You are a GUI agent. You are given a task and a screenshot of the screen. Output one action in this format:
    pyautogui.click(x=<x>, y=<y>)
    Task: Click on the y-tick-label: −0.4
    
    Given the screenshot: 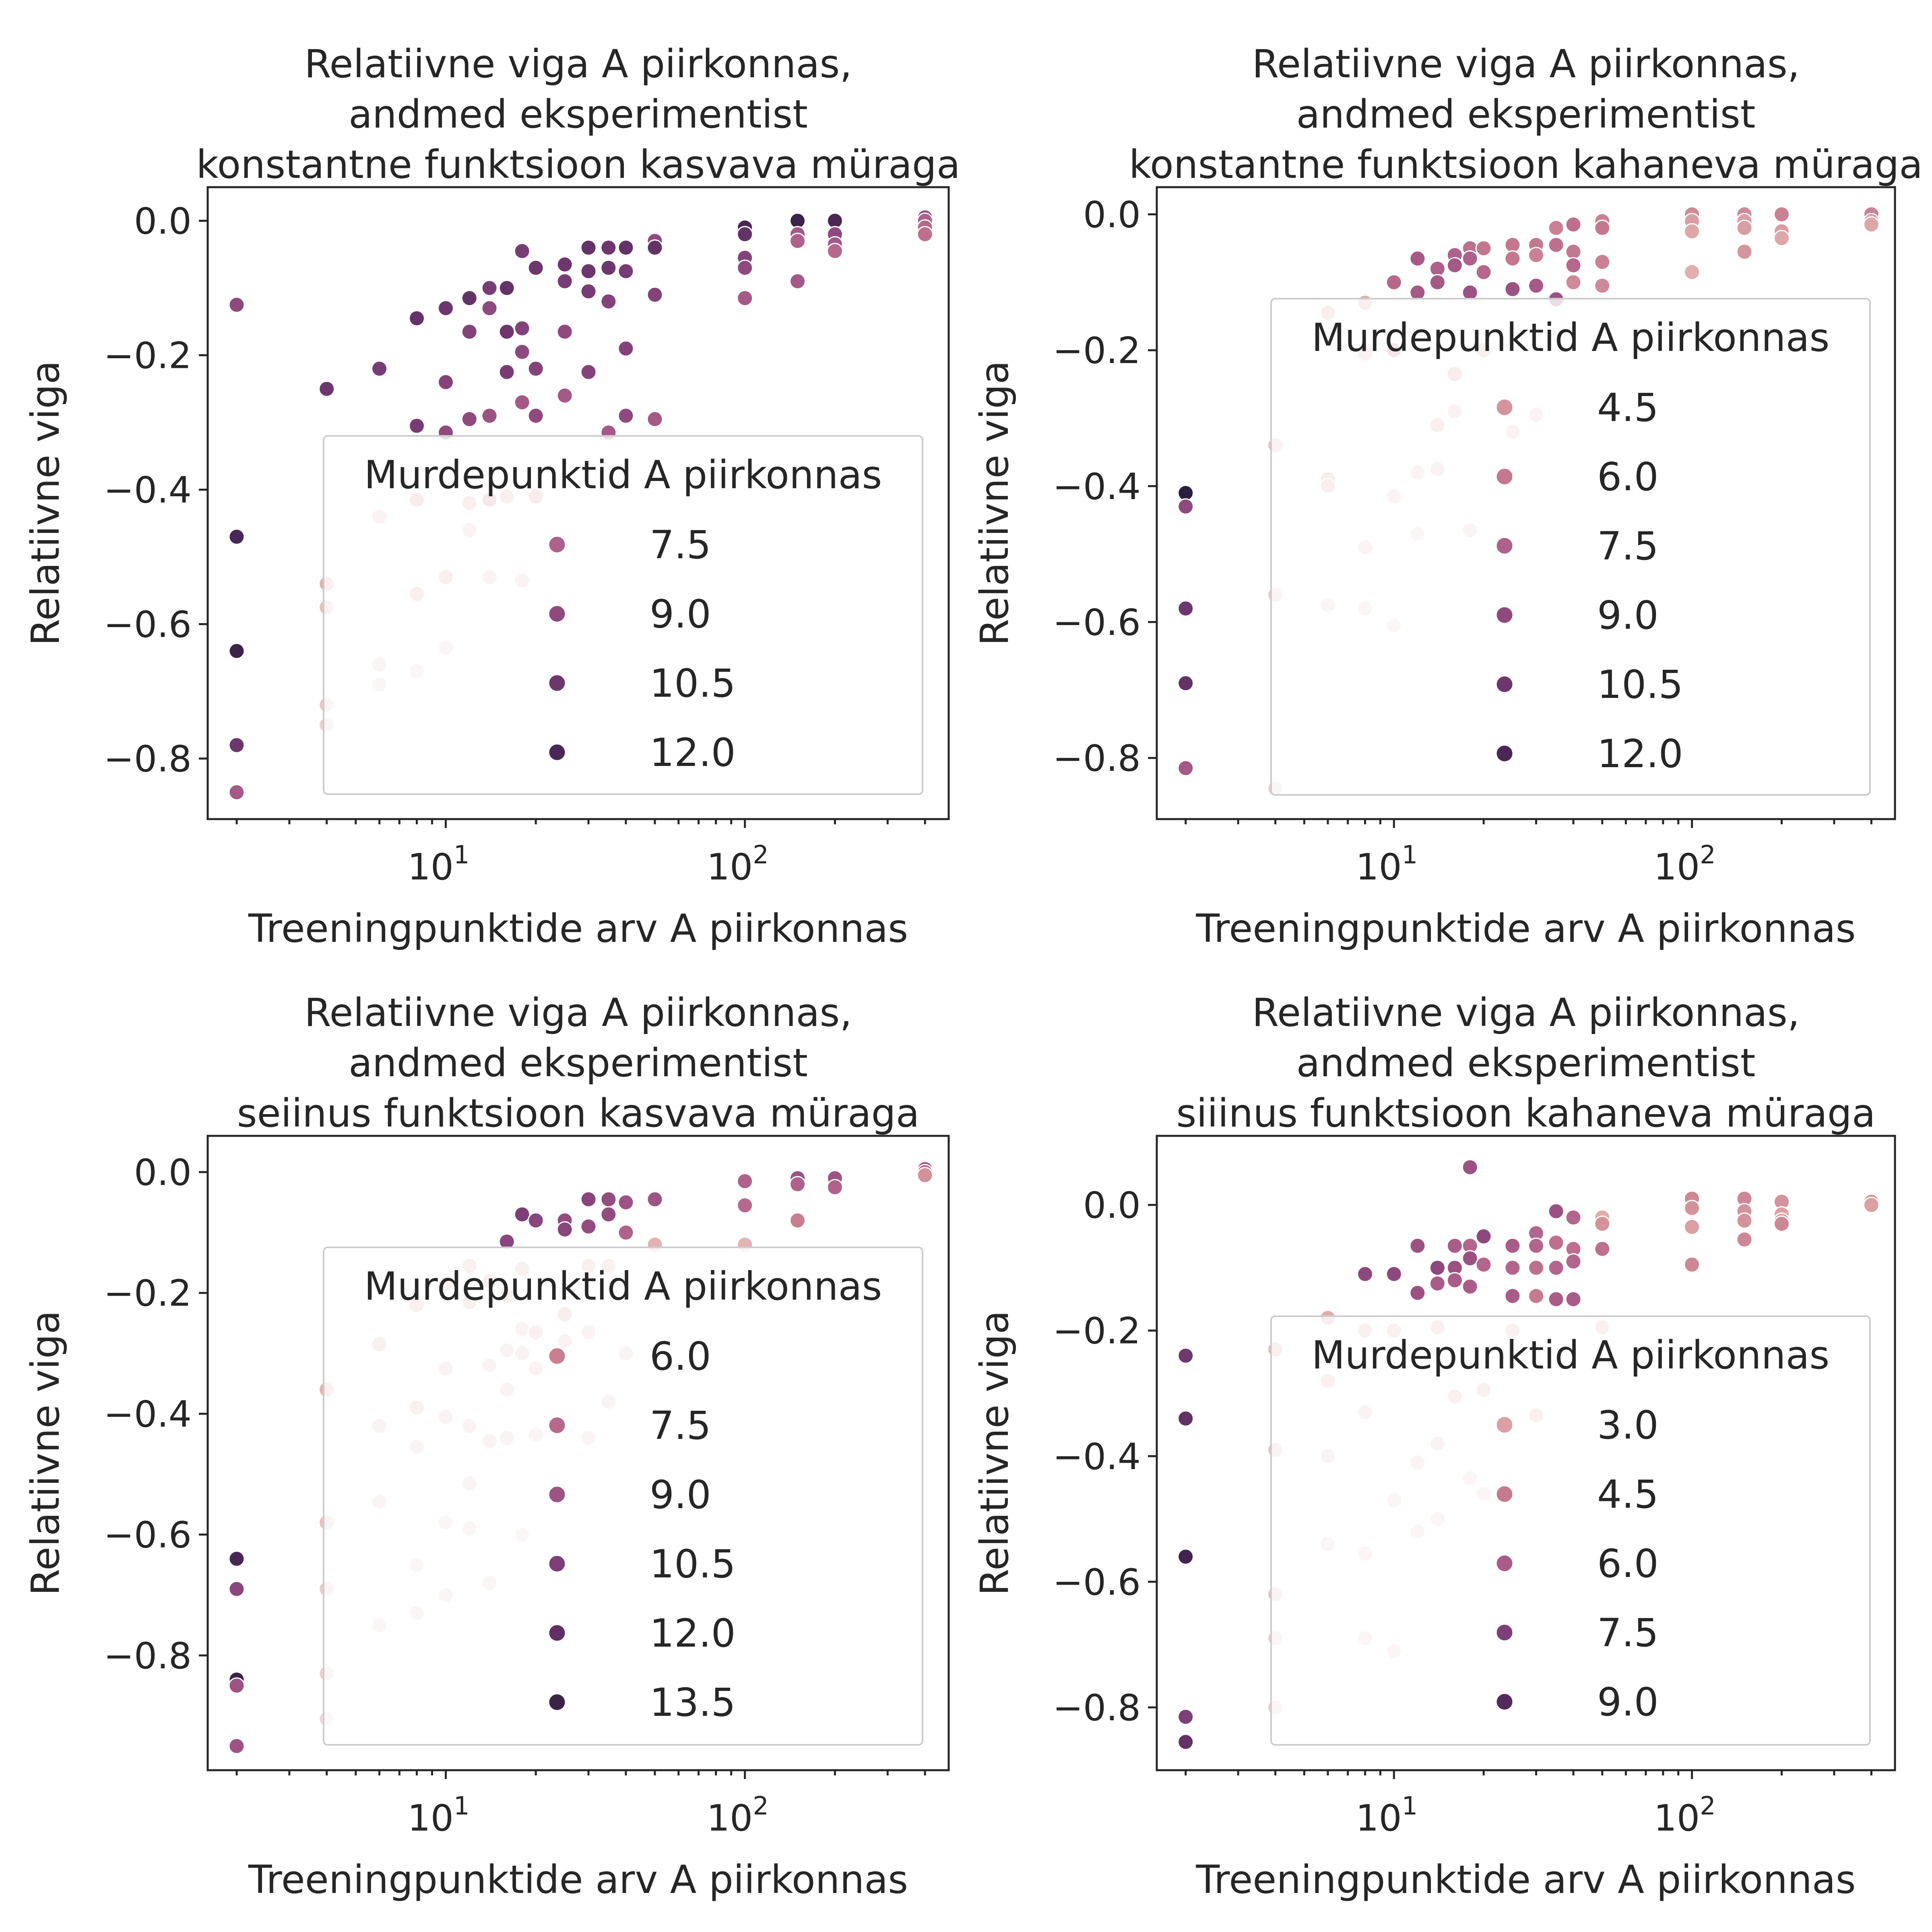 What is the action you would take?
    pyautogui.click(x=1097, y=1457)
    